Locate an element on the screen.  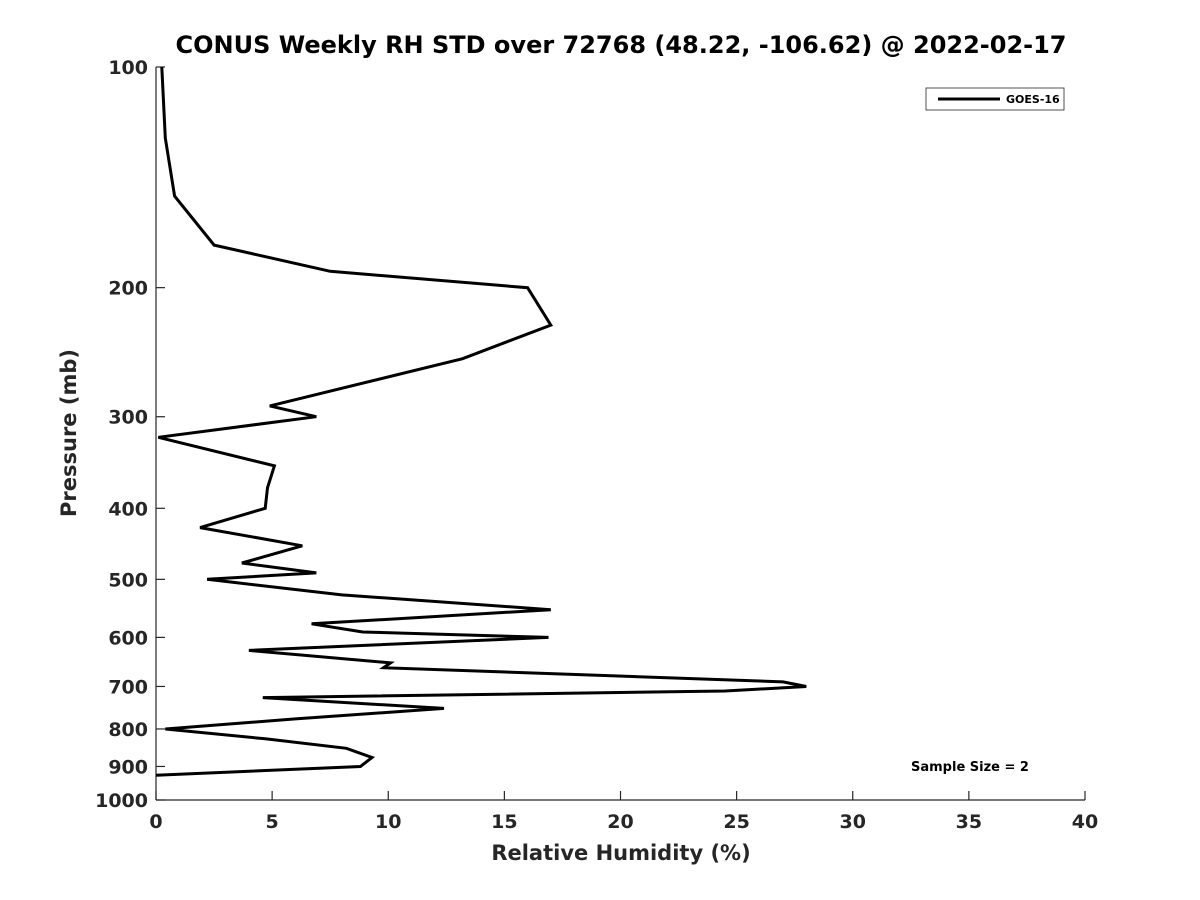
y-axis-label: Pressure (mb) is located at coordinates (69, 433).